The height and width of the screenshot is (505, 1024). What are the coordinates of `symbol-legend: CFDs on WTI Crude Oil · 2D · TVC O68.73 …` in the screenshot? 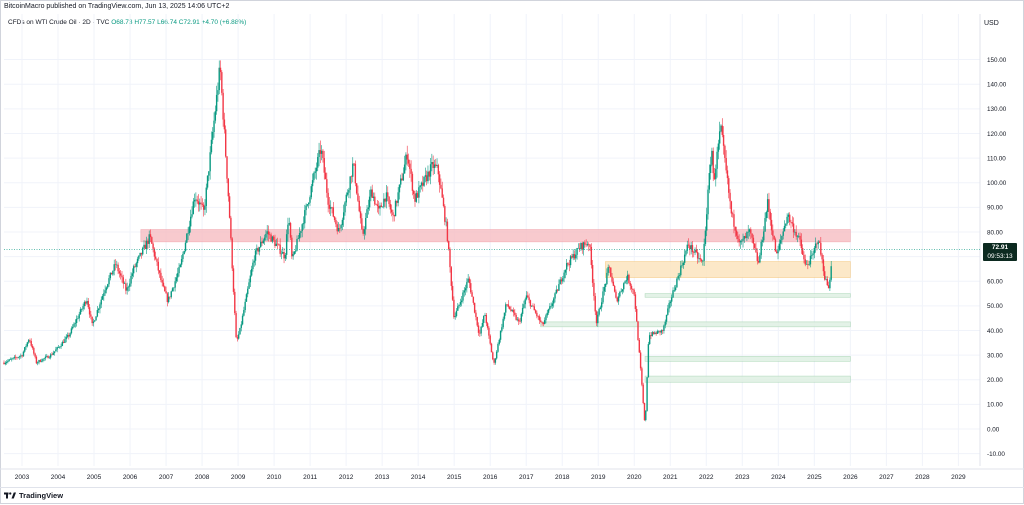 It's located at (127, 22).